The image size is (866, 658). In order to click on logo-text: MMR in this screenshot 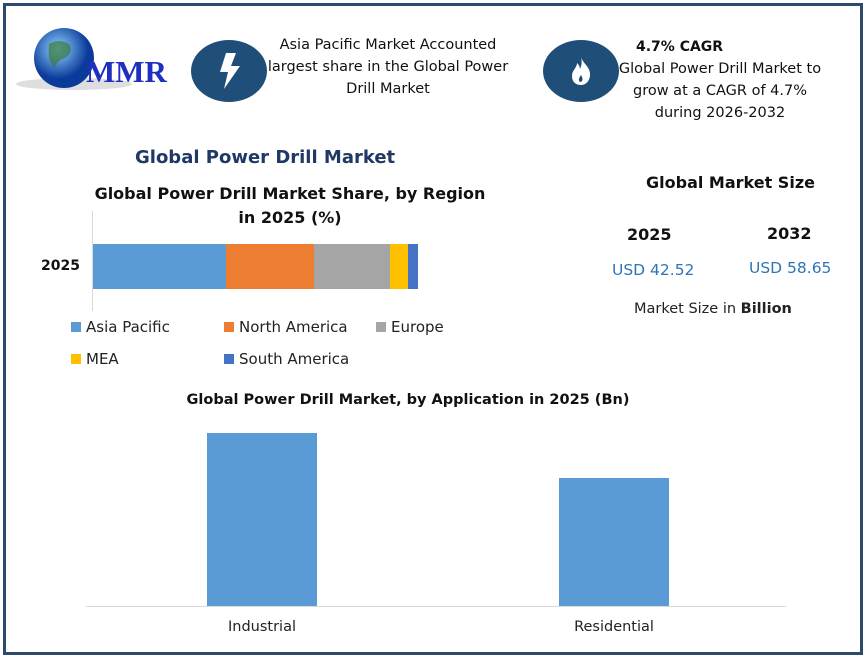, I will do `click(126, 71)`.